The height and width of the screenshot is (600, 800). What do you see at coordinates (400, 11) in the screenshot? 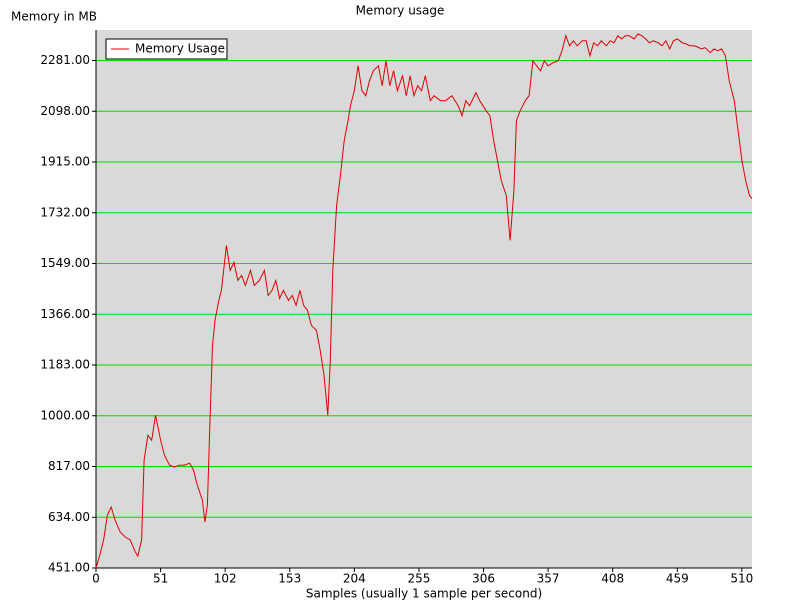
I see `chart-title: Memory usage` at bounding box center [400, 11].